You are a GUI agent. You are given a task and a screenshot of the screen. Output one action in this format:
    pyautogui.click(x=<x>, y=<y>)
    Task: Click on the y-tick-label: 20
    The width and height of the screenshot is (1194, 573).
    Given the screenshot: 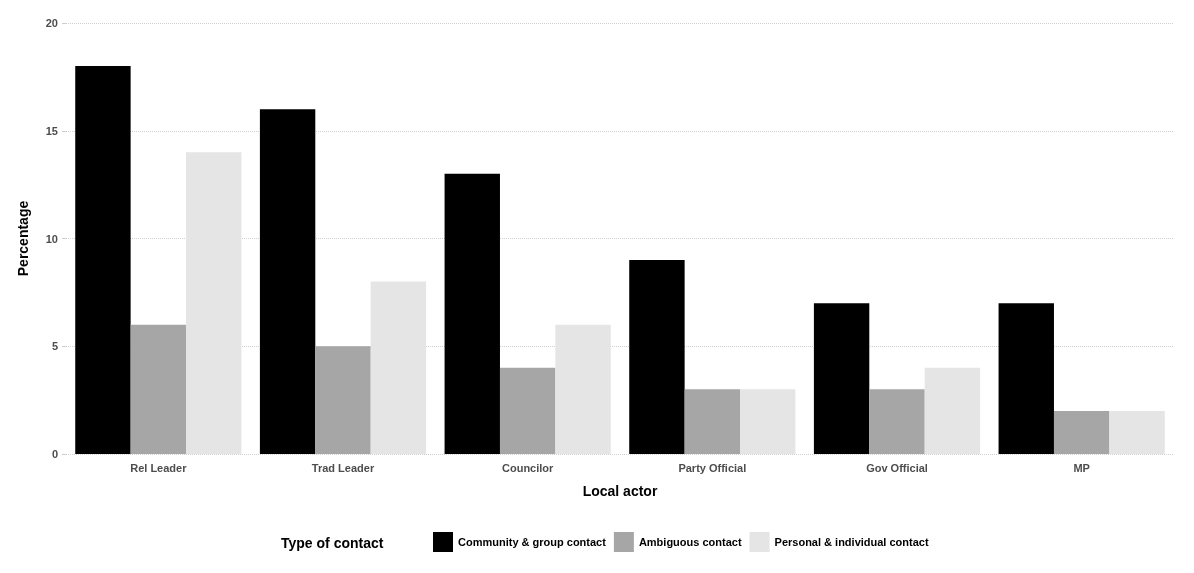 What is the action you would take?
    pyautogui.click(x=51, y=23)
    